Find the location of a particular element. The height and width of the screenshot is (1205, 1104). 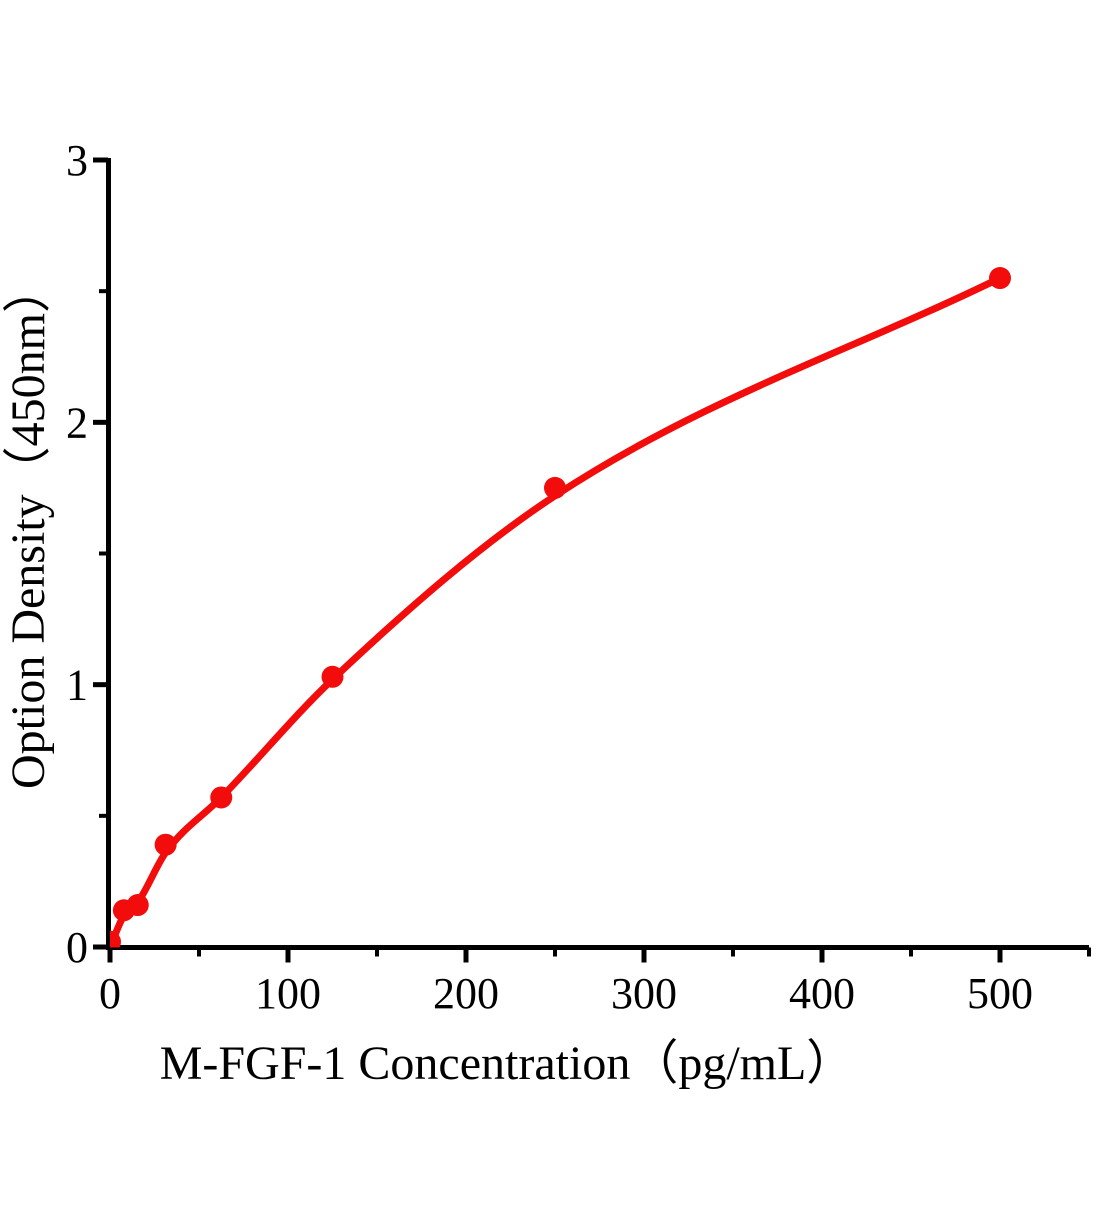

x-axis-title: M-FGF-1 Concentration（pg/mL） is located at coordinates (507, 1063).